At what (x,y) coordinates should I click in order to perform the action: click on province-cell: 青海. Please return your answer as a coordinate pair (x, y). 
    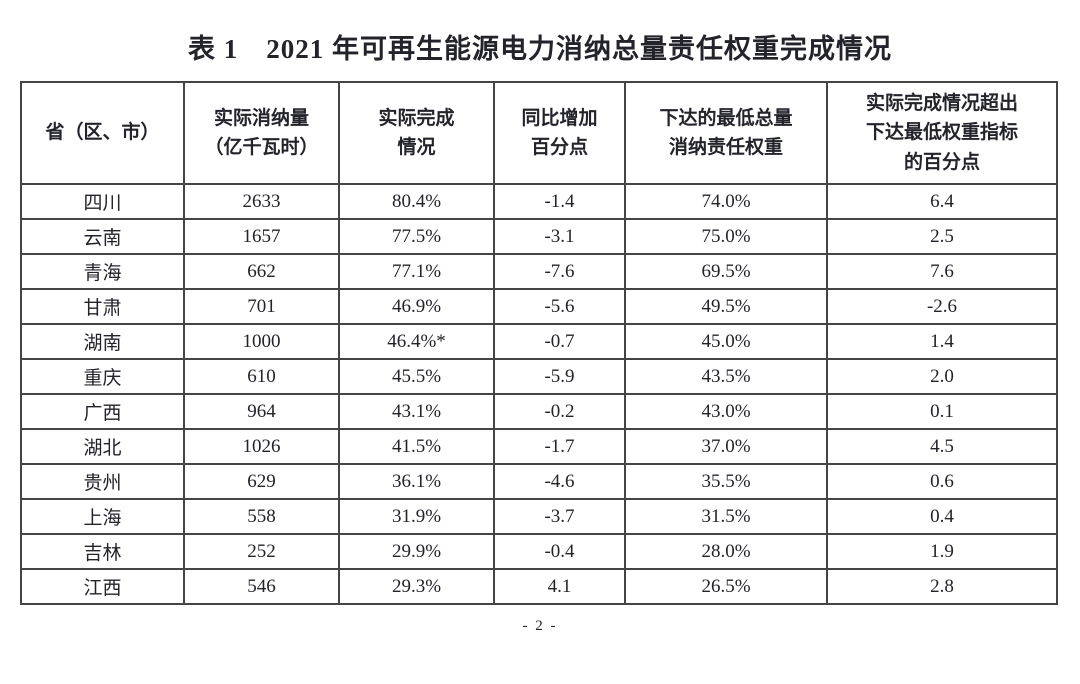
    Looking at the image, I should click on (102, 271).